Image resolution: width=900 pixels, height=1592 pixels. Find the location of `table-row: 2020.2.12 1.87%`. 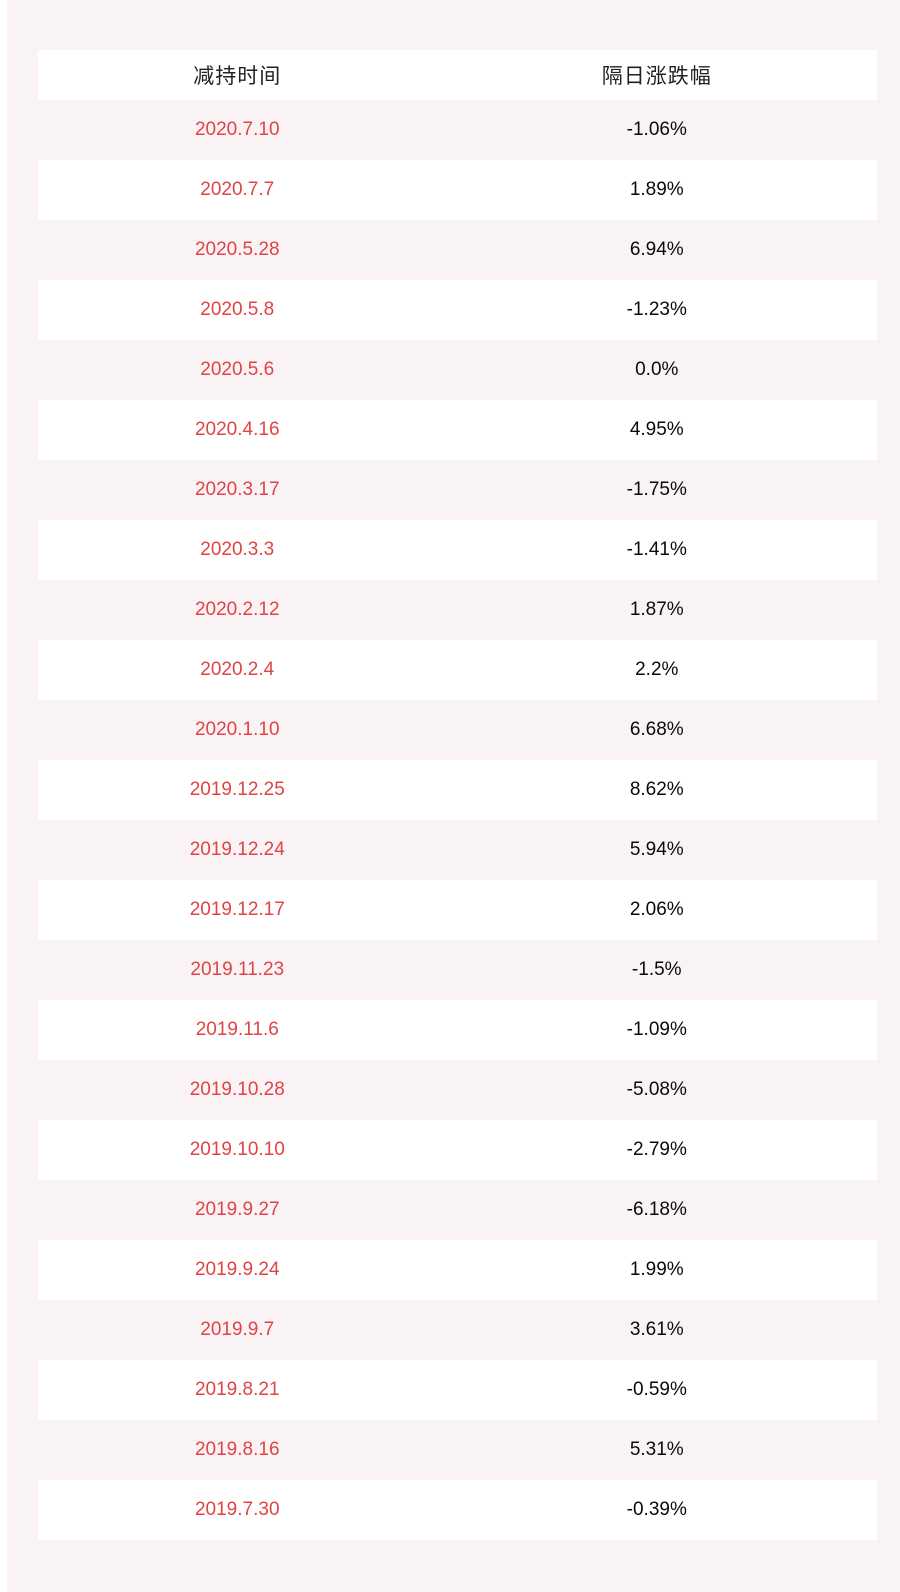

table-row: 2020.2.12 1.87% is located at coordinates (457, 610).